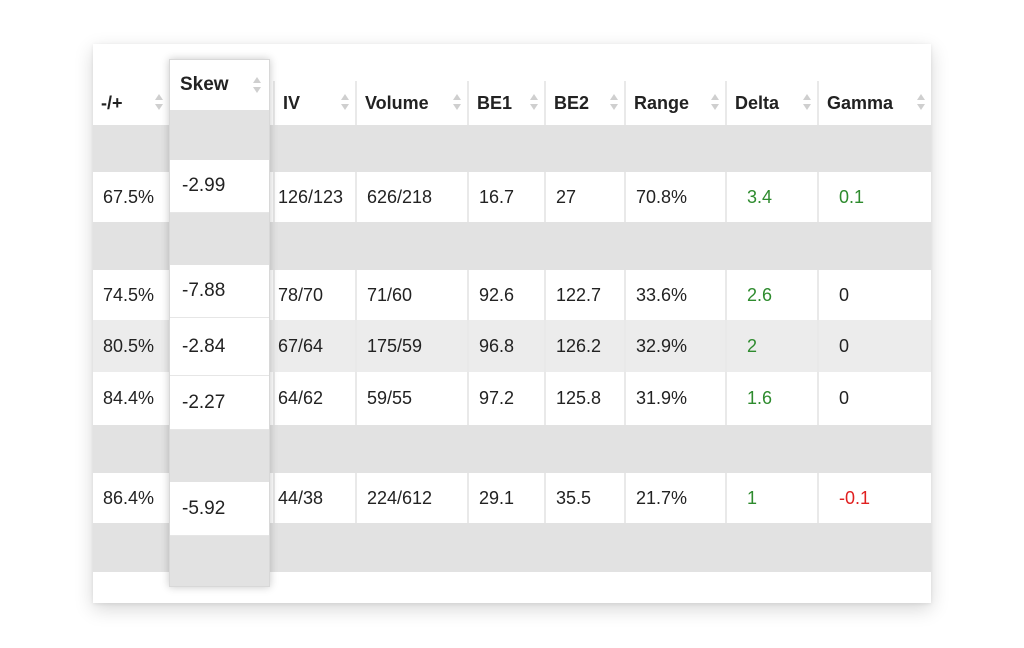  I want to click on cell-range: 21.7%, so click(674, 498).